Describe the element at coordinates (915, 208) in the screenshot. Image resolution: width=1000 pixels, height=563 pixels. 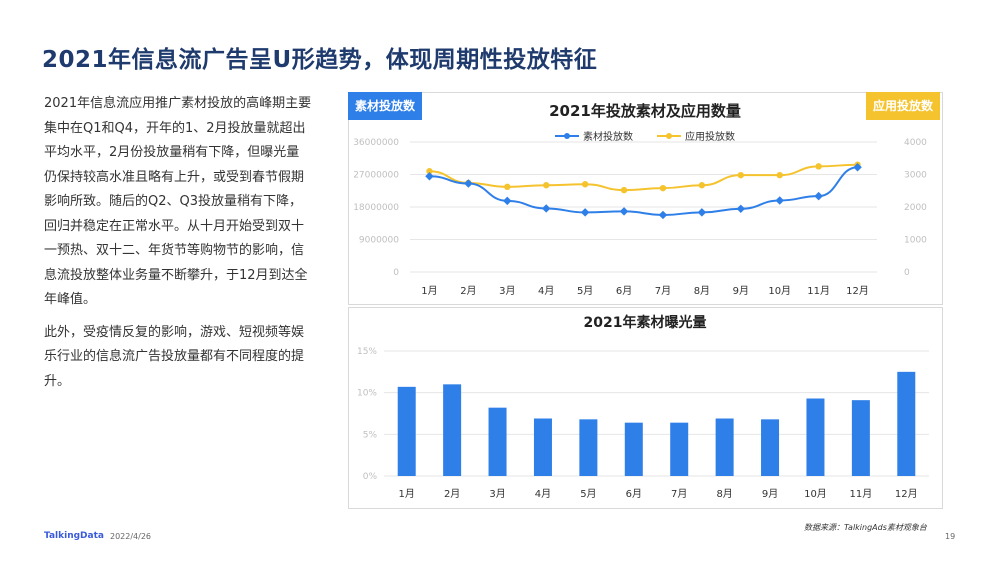
I see `y-right-tick-label: 2000` at that location.